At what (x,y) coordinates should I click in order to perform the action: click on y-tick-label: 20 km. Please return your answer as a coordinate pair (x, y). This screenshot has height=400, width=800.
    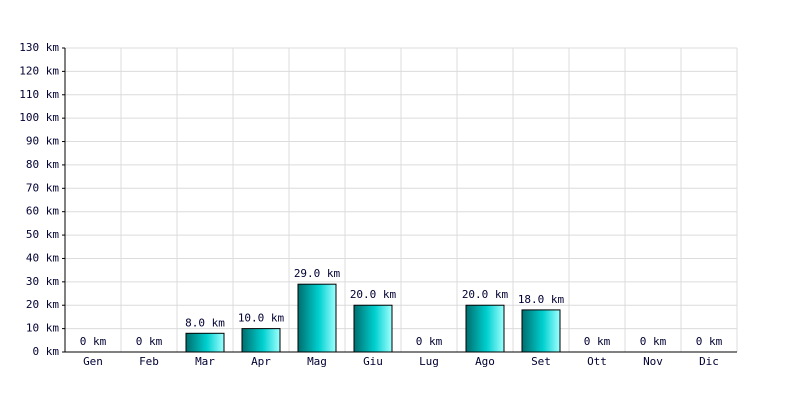
    Looking at the image, I should click on (42, 304).